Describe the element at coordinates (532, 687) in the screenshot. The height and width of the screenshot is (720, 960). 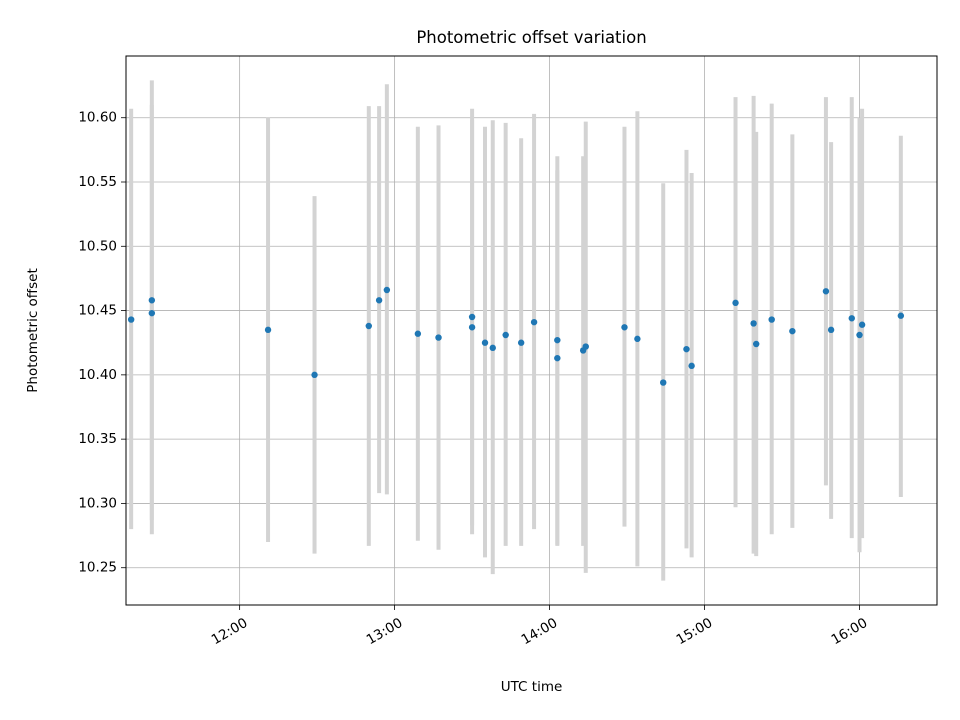
I see `x-axis-label: UTC time` at that location.